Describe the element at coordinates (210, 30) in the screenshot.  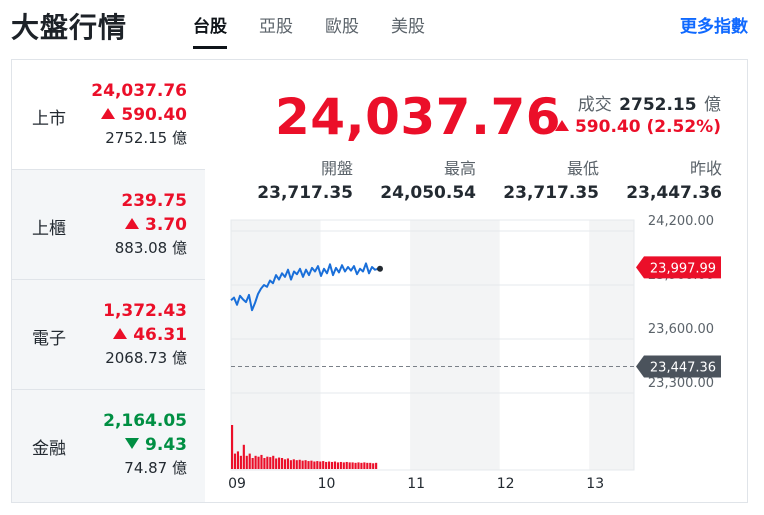
I see `tab-taiwan: 台股` at that location.